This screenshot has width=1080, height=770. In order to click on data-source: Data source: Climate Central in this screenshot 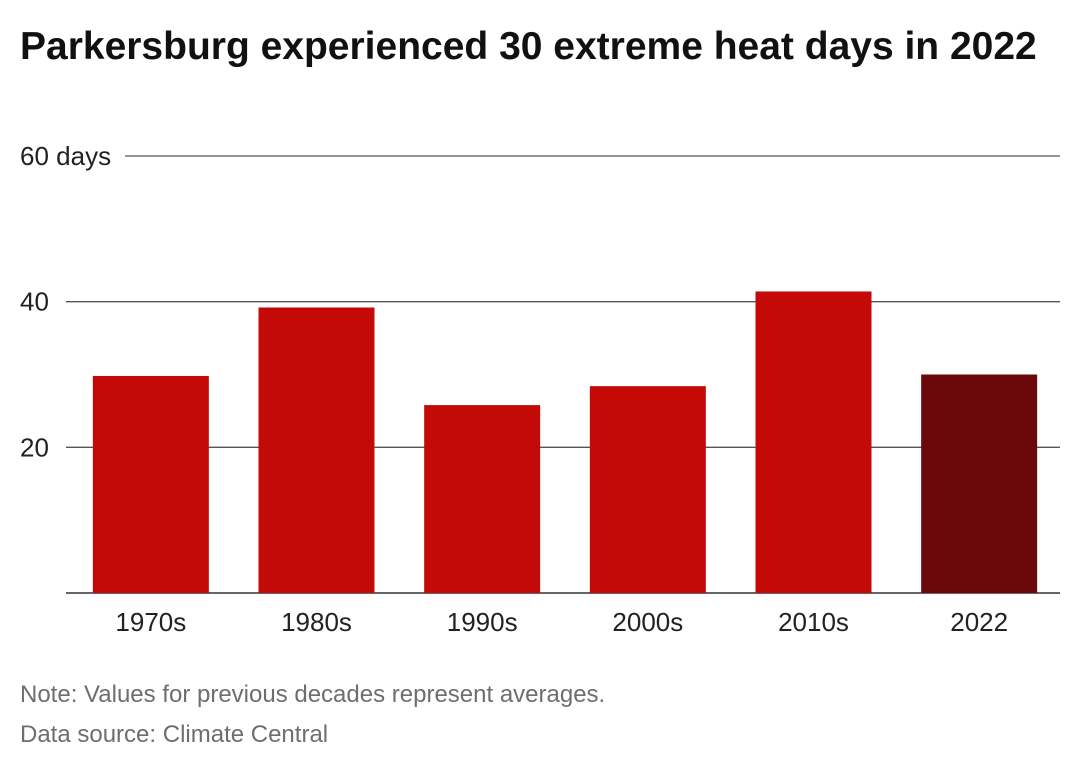, I will do `click(174, 734)`.